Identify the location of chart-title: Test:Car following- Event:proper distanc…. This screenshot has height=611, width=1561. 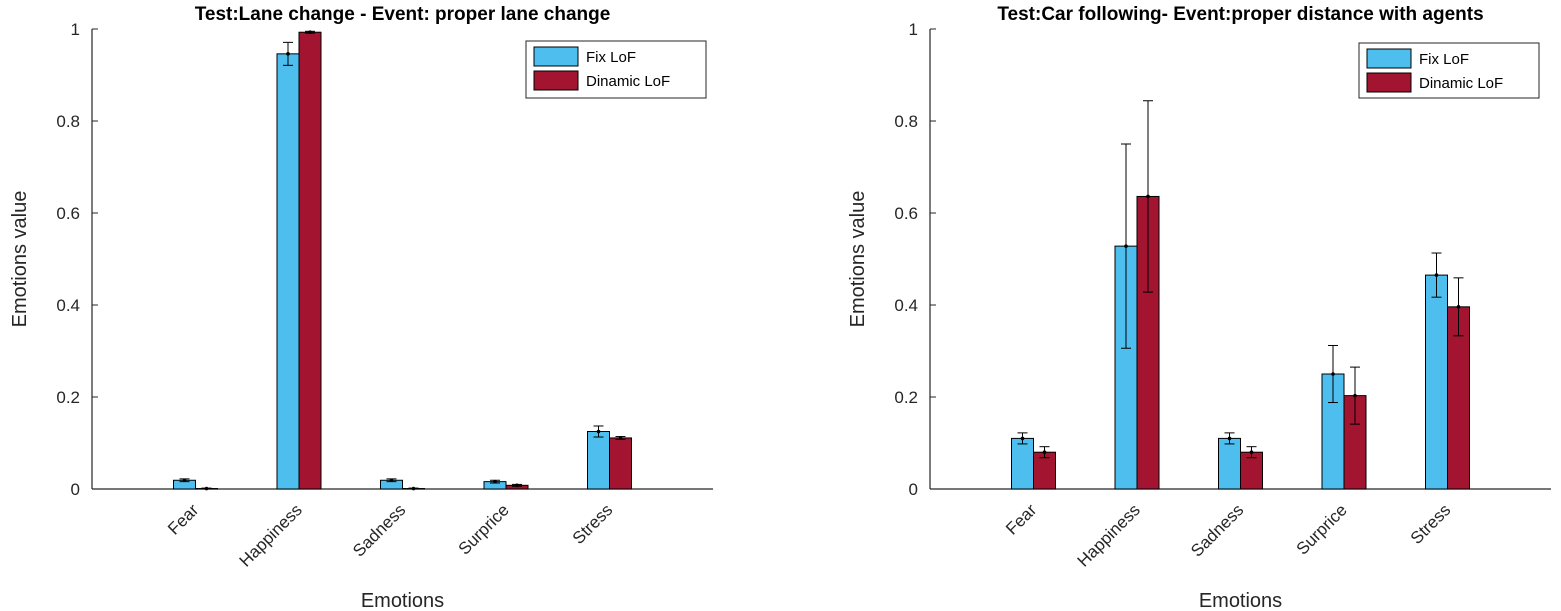
(1240, 14).